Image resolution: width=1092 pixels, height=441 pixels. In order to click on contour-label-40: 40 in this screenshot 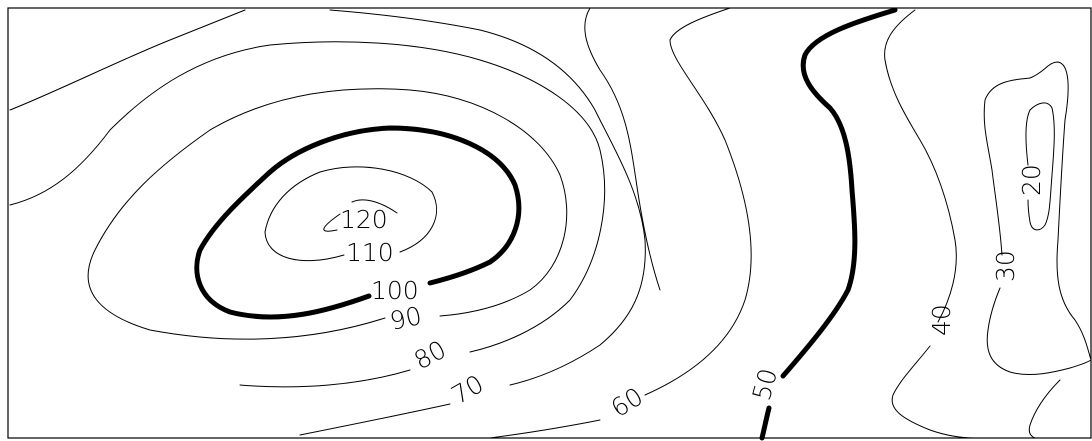, I will do `click(941, 320)`.